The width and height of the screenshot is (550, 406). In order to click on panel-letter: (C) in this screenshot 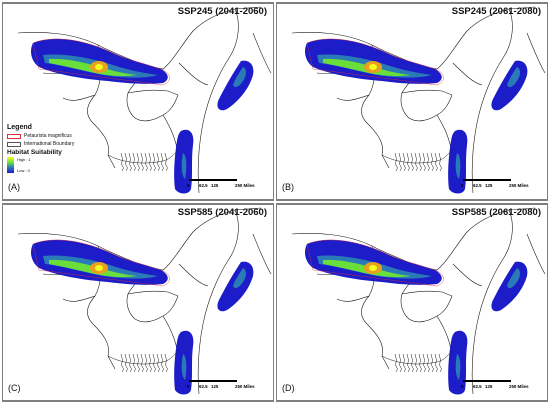, I will do `click(14, 388)`.